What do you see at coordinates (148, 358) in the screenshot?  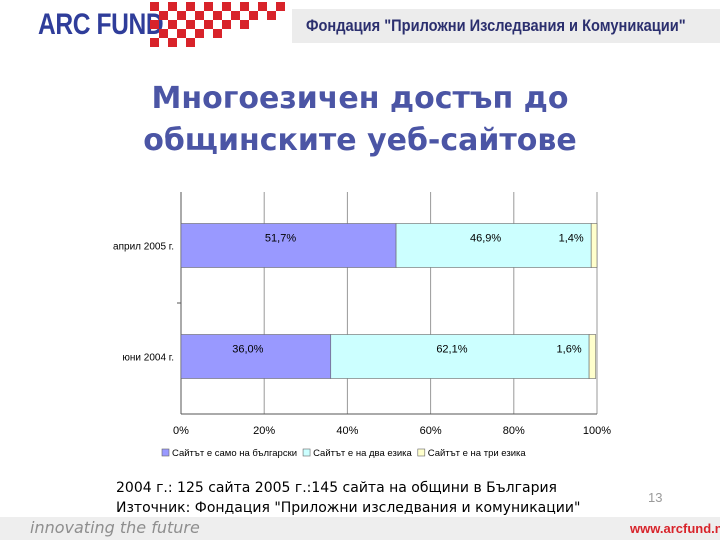 I see `category-label: юни 2004 г.` at bounding box center [148, 358].